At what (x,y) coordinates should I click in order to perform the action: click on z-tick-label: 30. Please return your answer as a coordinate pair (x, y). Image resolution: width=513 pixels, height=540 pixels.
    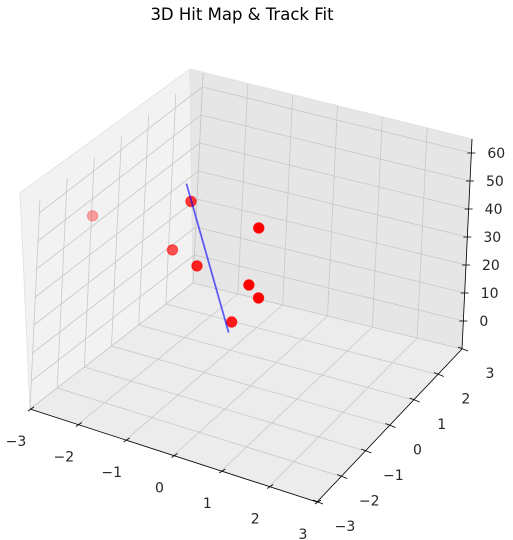
    Looking at the image, I should click on (492, 238).